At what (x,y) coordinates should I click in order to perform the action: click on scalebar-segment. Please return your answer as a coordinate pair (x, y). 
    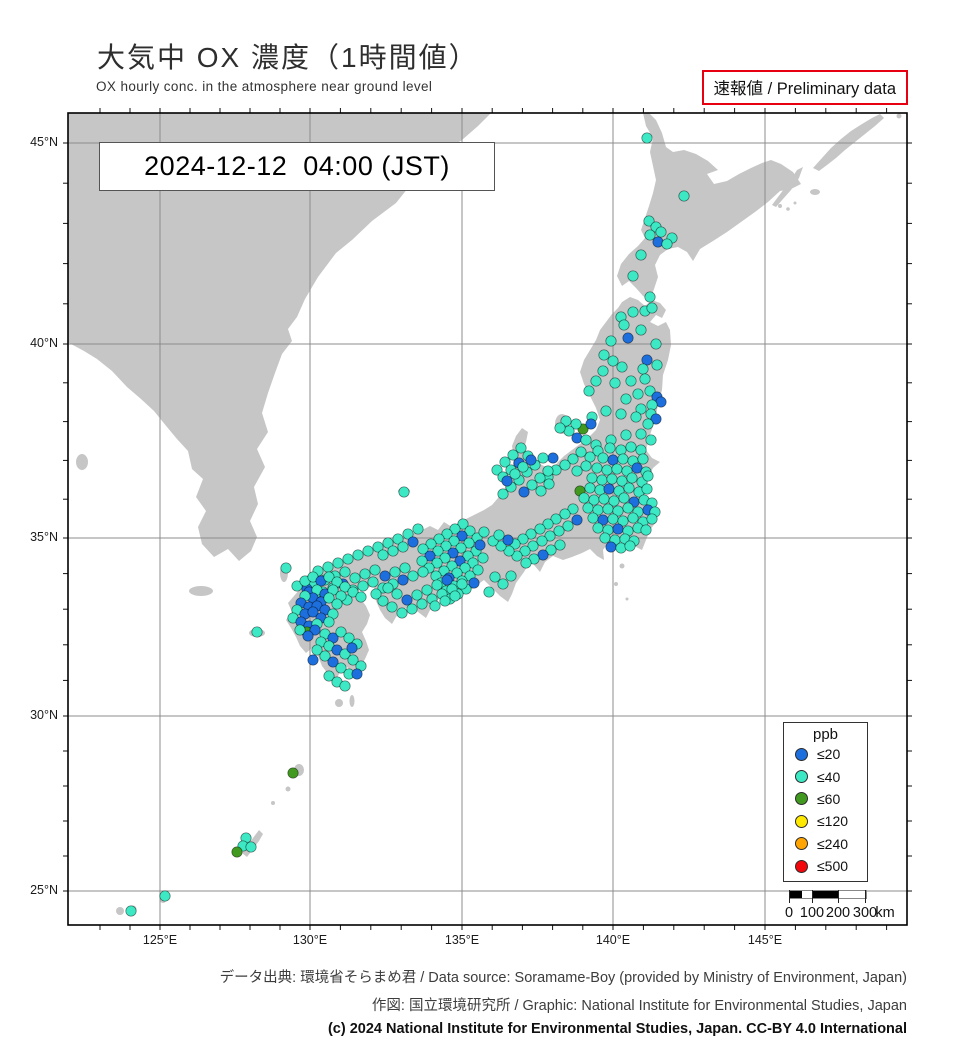
    Looking at the image, I should click on (807, 894).